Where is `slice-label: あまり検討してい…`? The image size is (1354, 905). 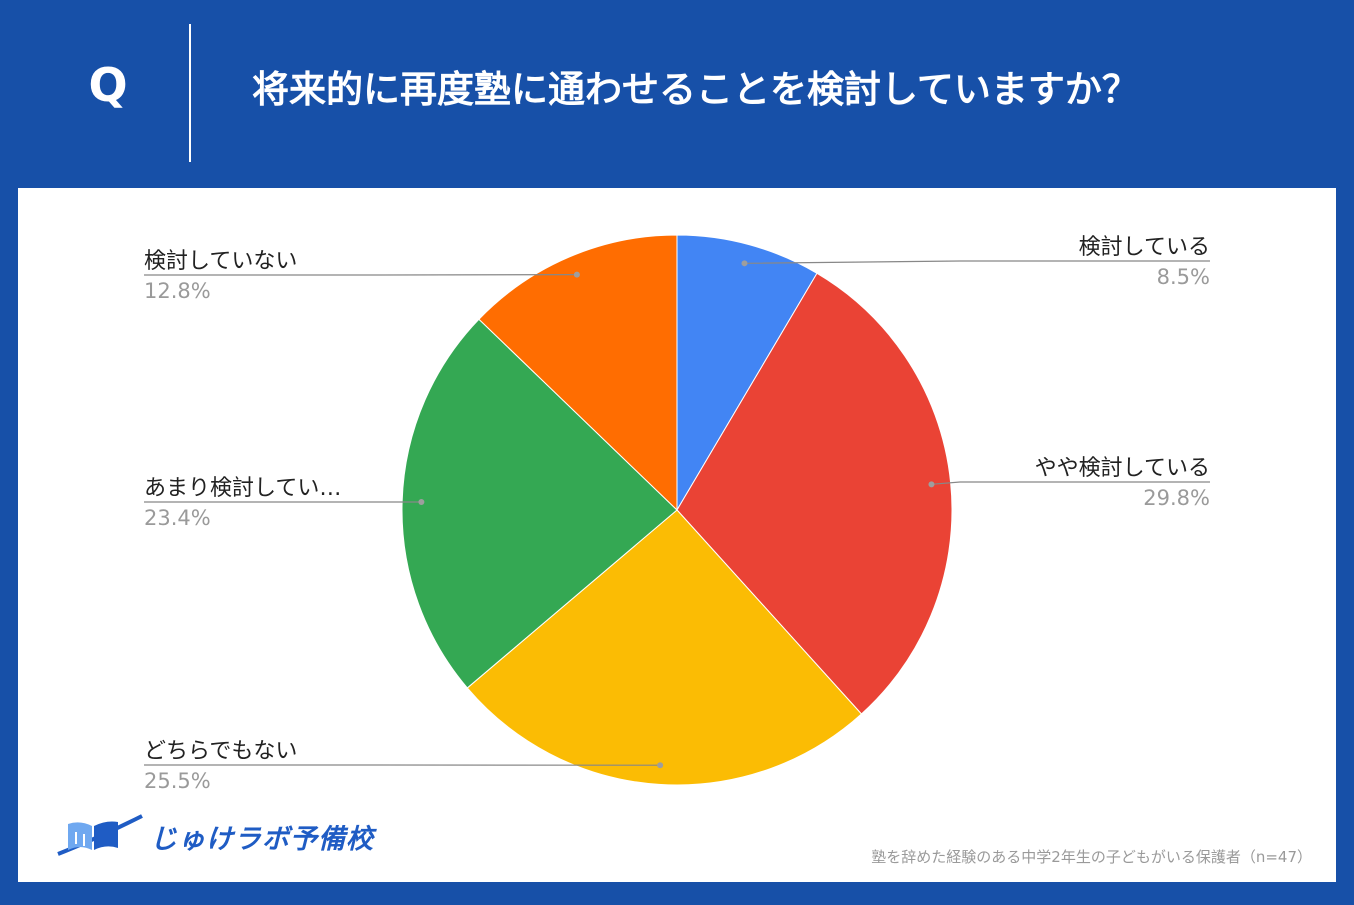
slice-label: あまり検討してい… is located at coordinates (242, 488).